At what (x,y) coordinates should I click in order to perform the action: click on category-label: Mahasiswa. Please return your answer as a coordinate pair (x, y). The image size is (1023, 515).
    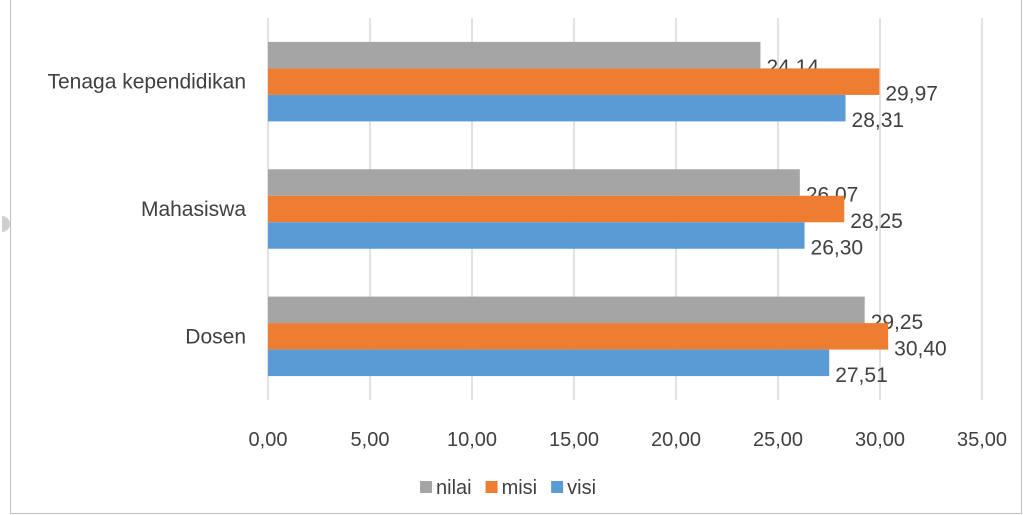
    Looking at the image, I should click on (193, 209).